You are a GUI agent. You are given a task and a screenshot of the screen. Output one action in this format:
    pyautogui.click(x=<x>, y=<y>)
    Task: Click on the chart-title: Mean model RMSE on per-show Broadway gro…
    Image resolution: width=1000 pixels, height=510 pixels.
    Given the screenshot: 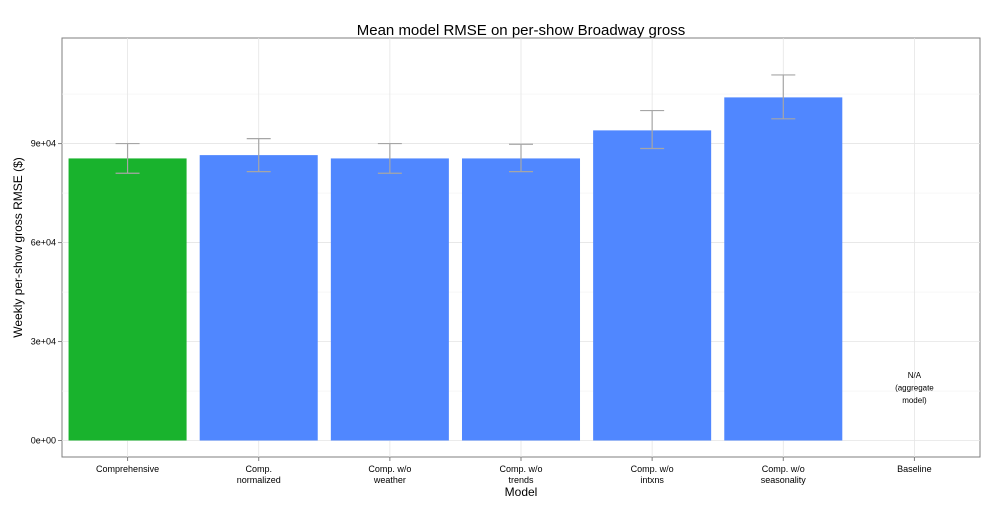 What is the action you would take?
    pyautogui.click(x=521, y=30)
    